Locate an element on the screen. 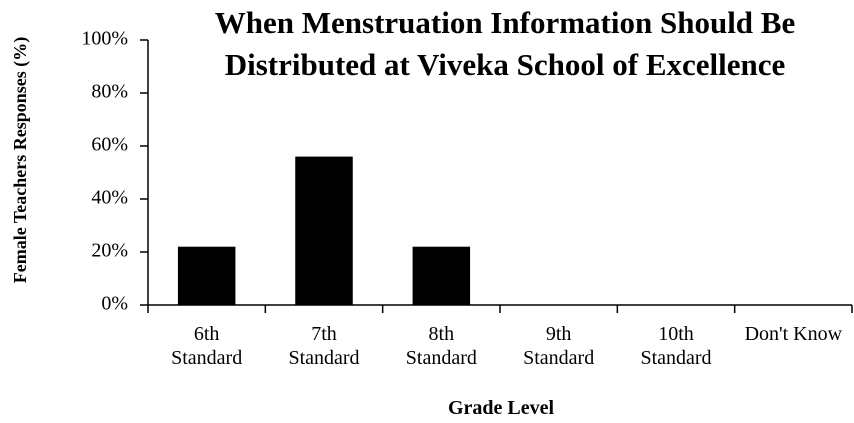 The height and width of the screenshot is (423, 854). y-tick-label: 80% is located at coordinates (109, 92).